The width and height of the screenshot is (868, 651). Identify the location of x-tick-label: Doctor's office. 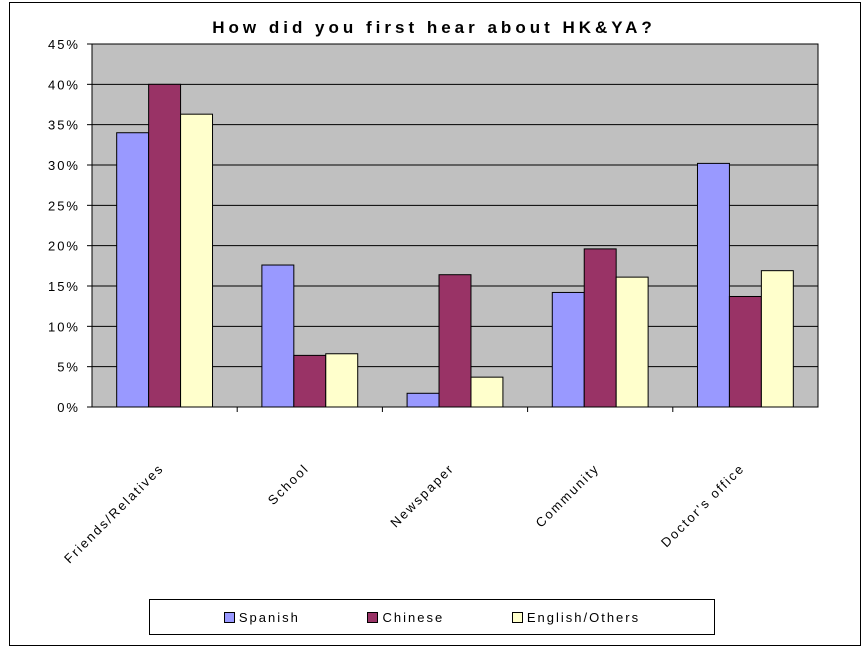
(703, 506).